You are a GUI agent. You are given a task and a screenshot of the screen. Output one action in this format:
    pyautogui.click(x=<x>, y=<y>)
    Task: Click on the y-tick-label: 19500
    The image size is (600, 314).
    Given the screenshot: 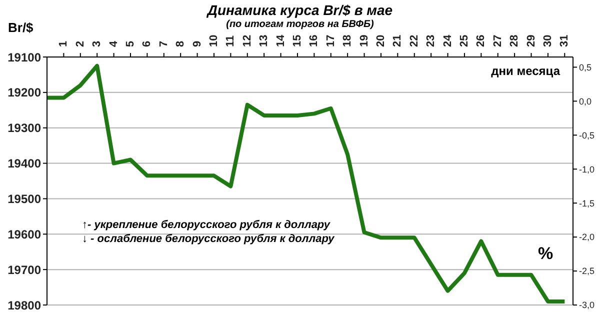 What is the action you would take?
    pyautogui.click(x=25, y=199)
    